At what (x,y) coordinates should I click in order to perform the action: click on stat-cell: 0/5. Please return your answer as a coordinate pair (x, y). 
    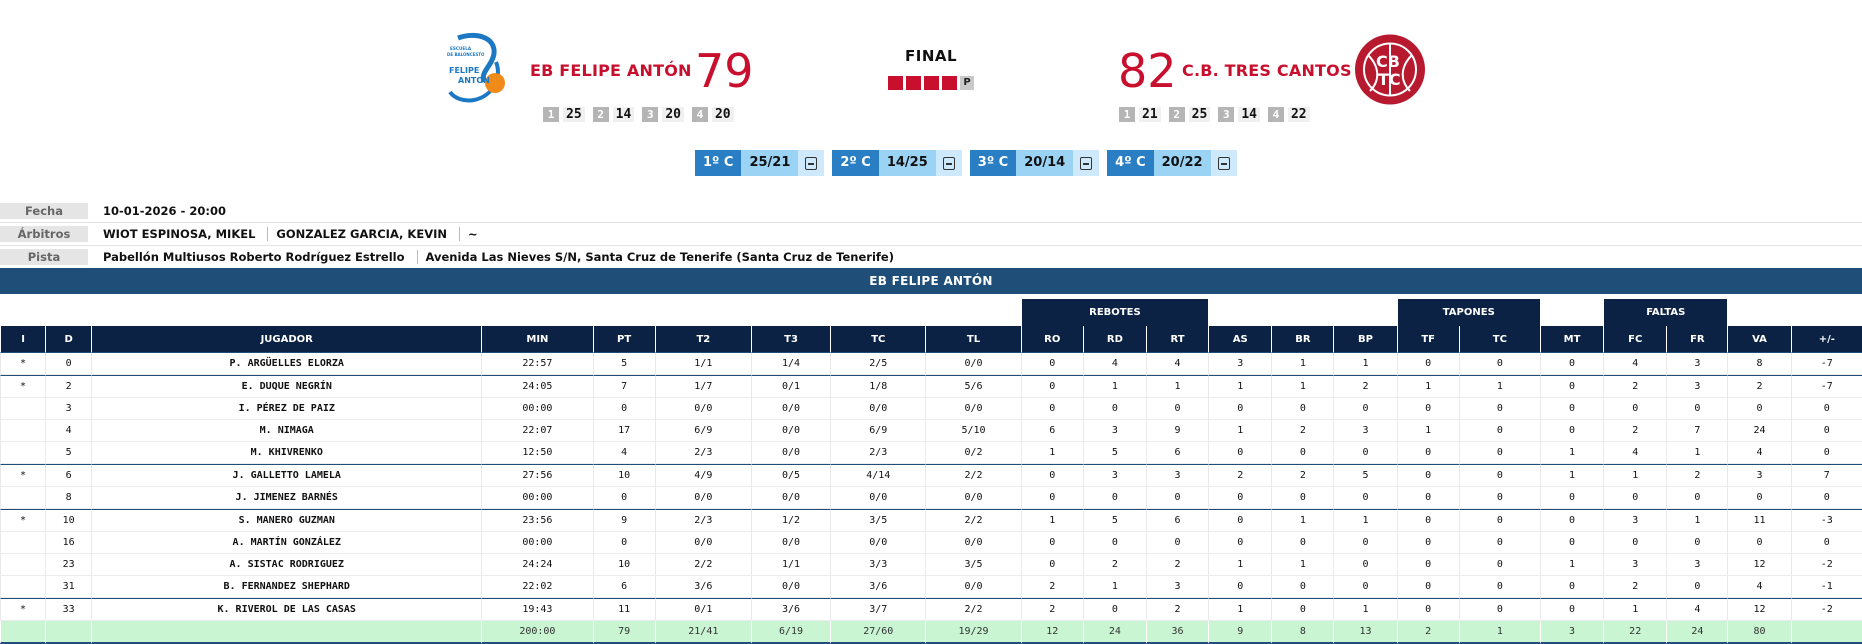
    Looking at the image, I should click on (790, 475).